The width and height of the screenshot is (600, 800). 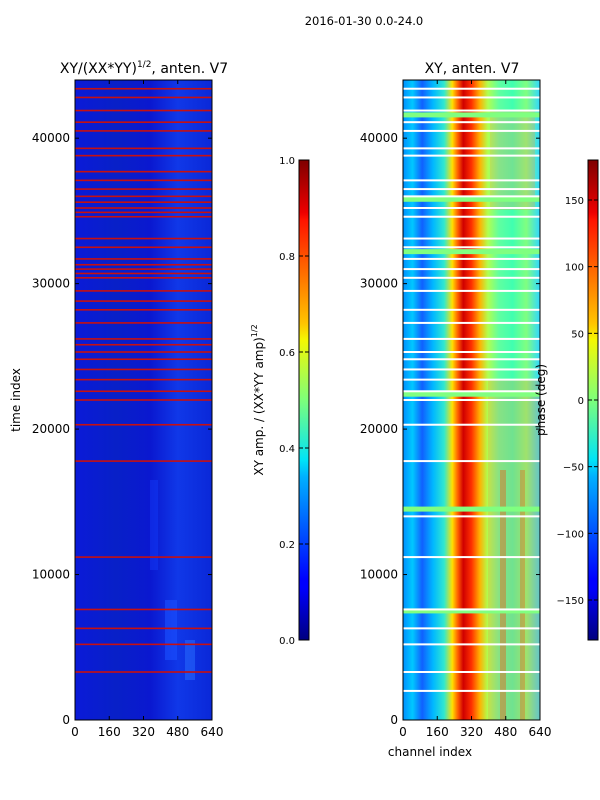 I want to click on amp-colorbar-tick-label: 1.0, so click(x=287, y=161).